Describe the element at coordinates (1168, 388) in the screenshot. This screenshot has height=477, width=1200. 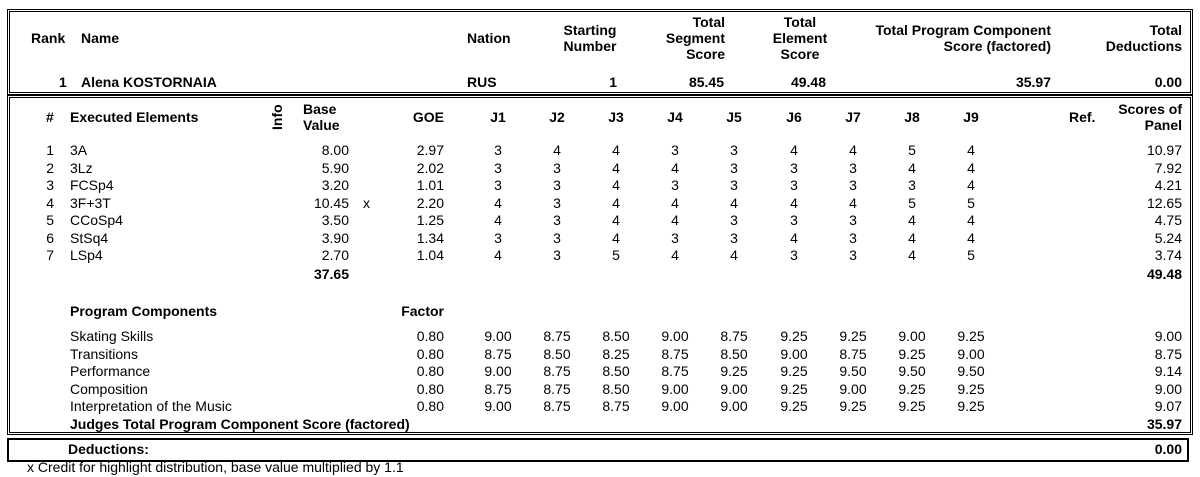
I see `component-panel-score: 9.00` at that location.